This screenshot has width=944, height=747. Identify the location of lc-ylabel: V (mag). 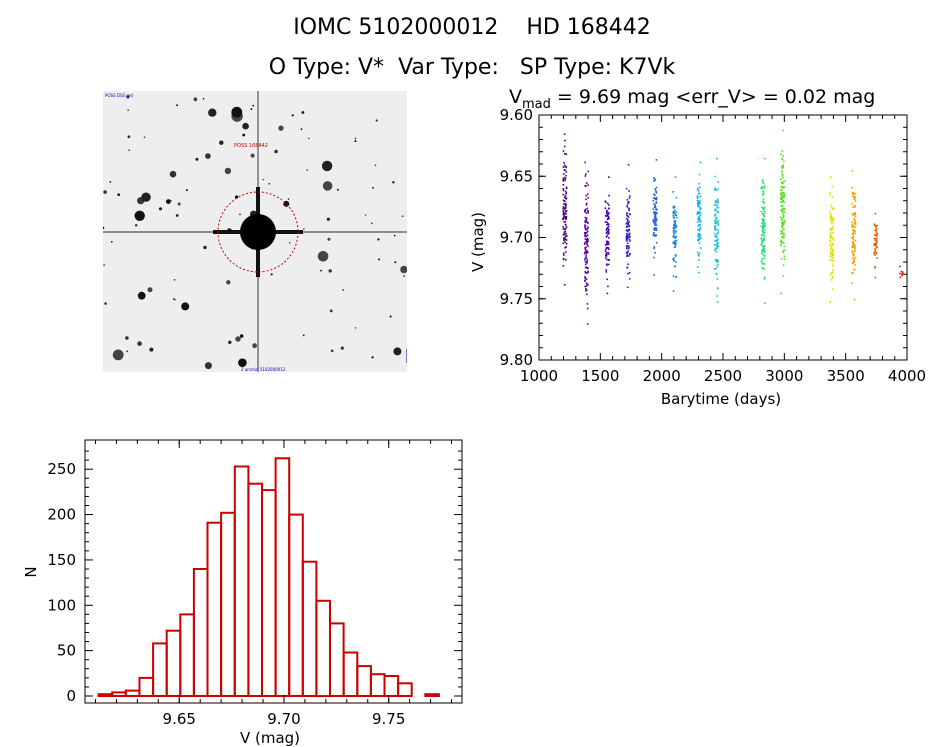
(478, 242).